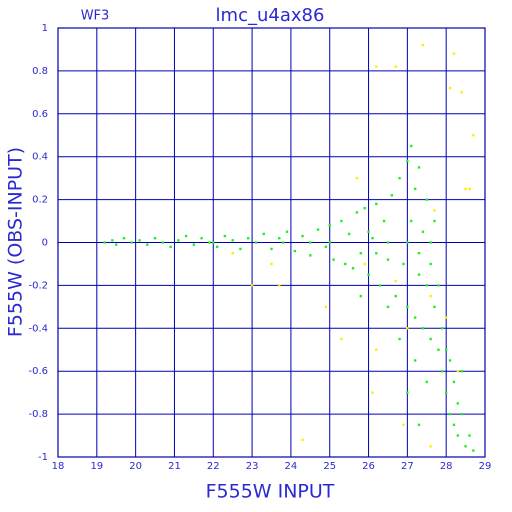  I want to click on x-tick-label: 22, so click(213, 466).